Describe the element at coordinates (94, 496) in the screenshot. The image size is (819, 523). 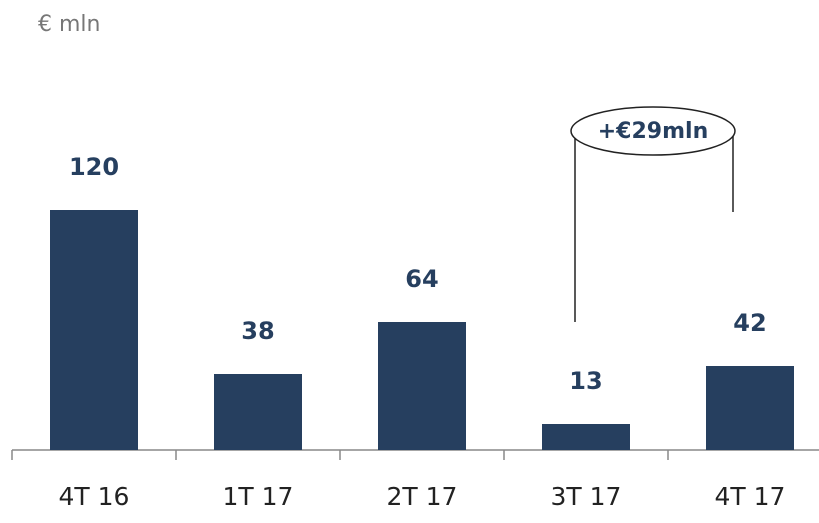
I see `x-tick-label: 4T 16` at that location.